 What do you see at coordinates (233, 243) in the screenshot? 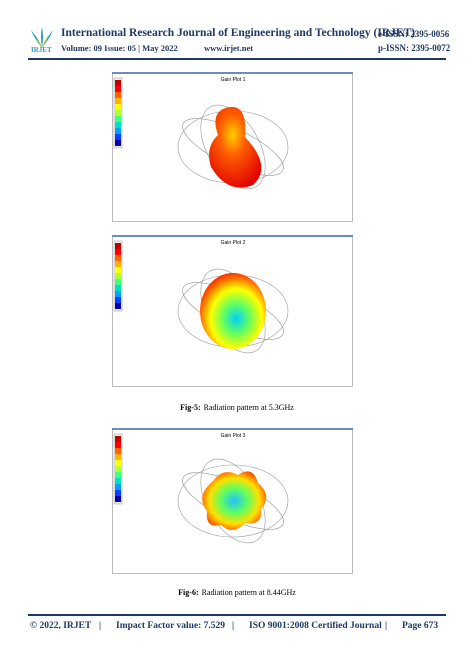
I see `plot-title: Gain Plot 2` at bounding box center [233, 243].